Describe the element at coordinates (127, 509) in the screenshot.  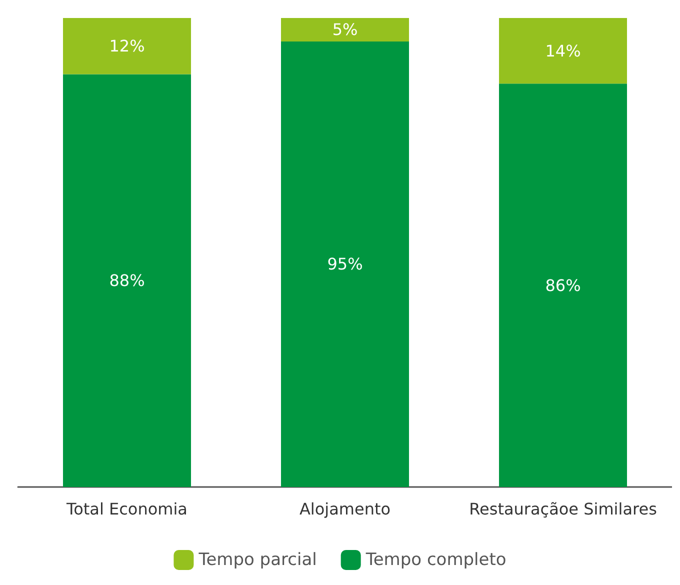
I see `x-tick-label: Total Economia` at that location.